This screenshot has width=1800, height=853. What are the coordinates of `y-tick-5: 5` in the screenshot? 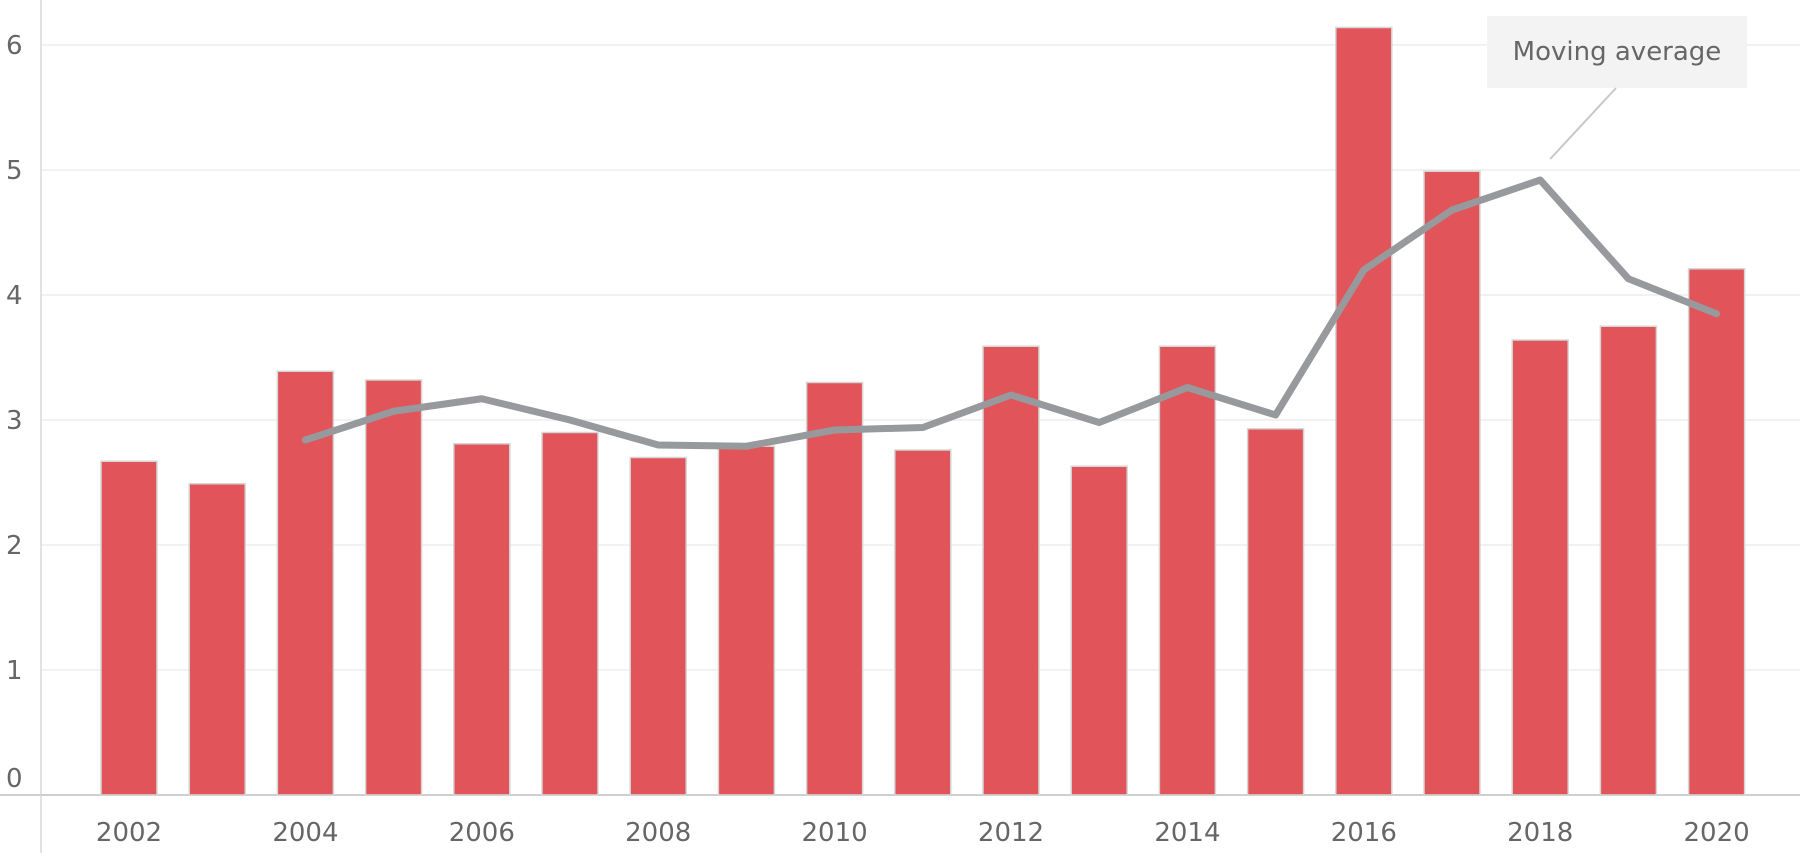 It's located at (14, 171).